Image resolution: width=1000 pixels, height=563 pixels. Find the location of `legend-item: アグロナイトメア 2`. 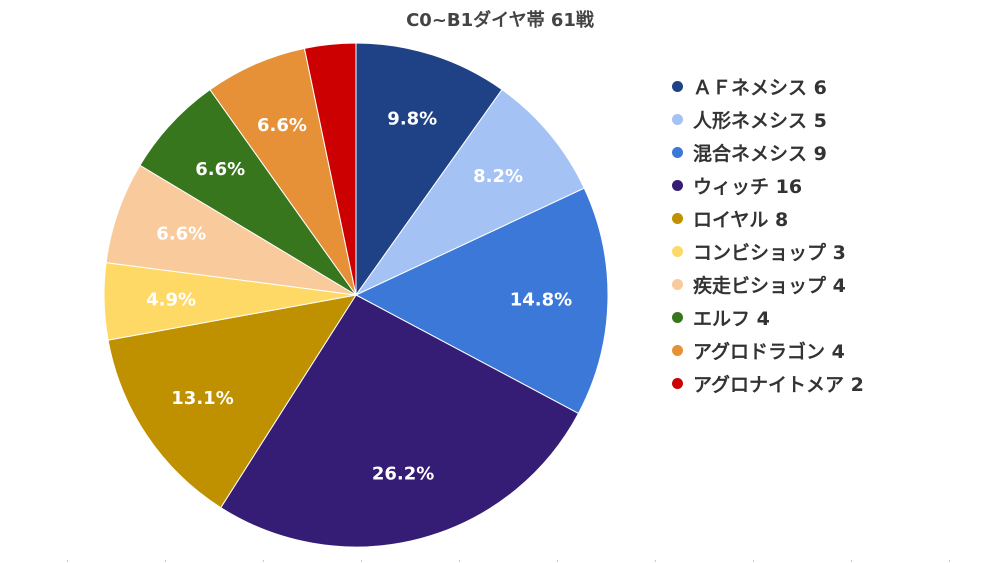

legend-item: アグロナイトメア 2 is located at coordinates (768, 383).